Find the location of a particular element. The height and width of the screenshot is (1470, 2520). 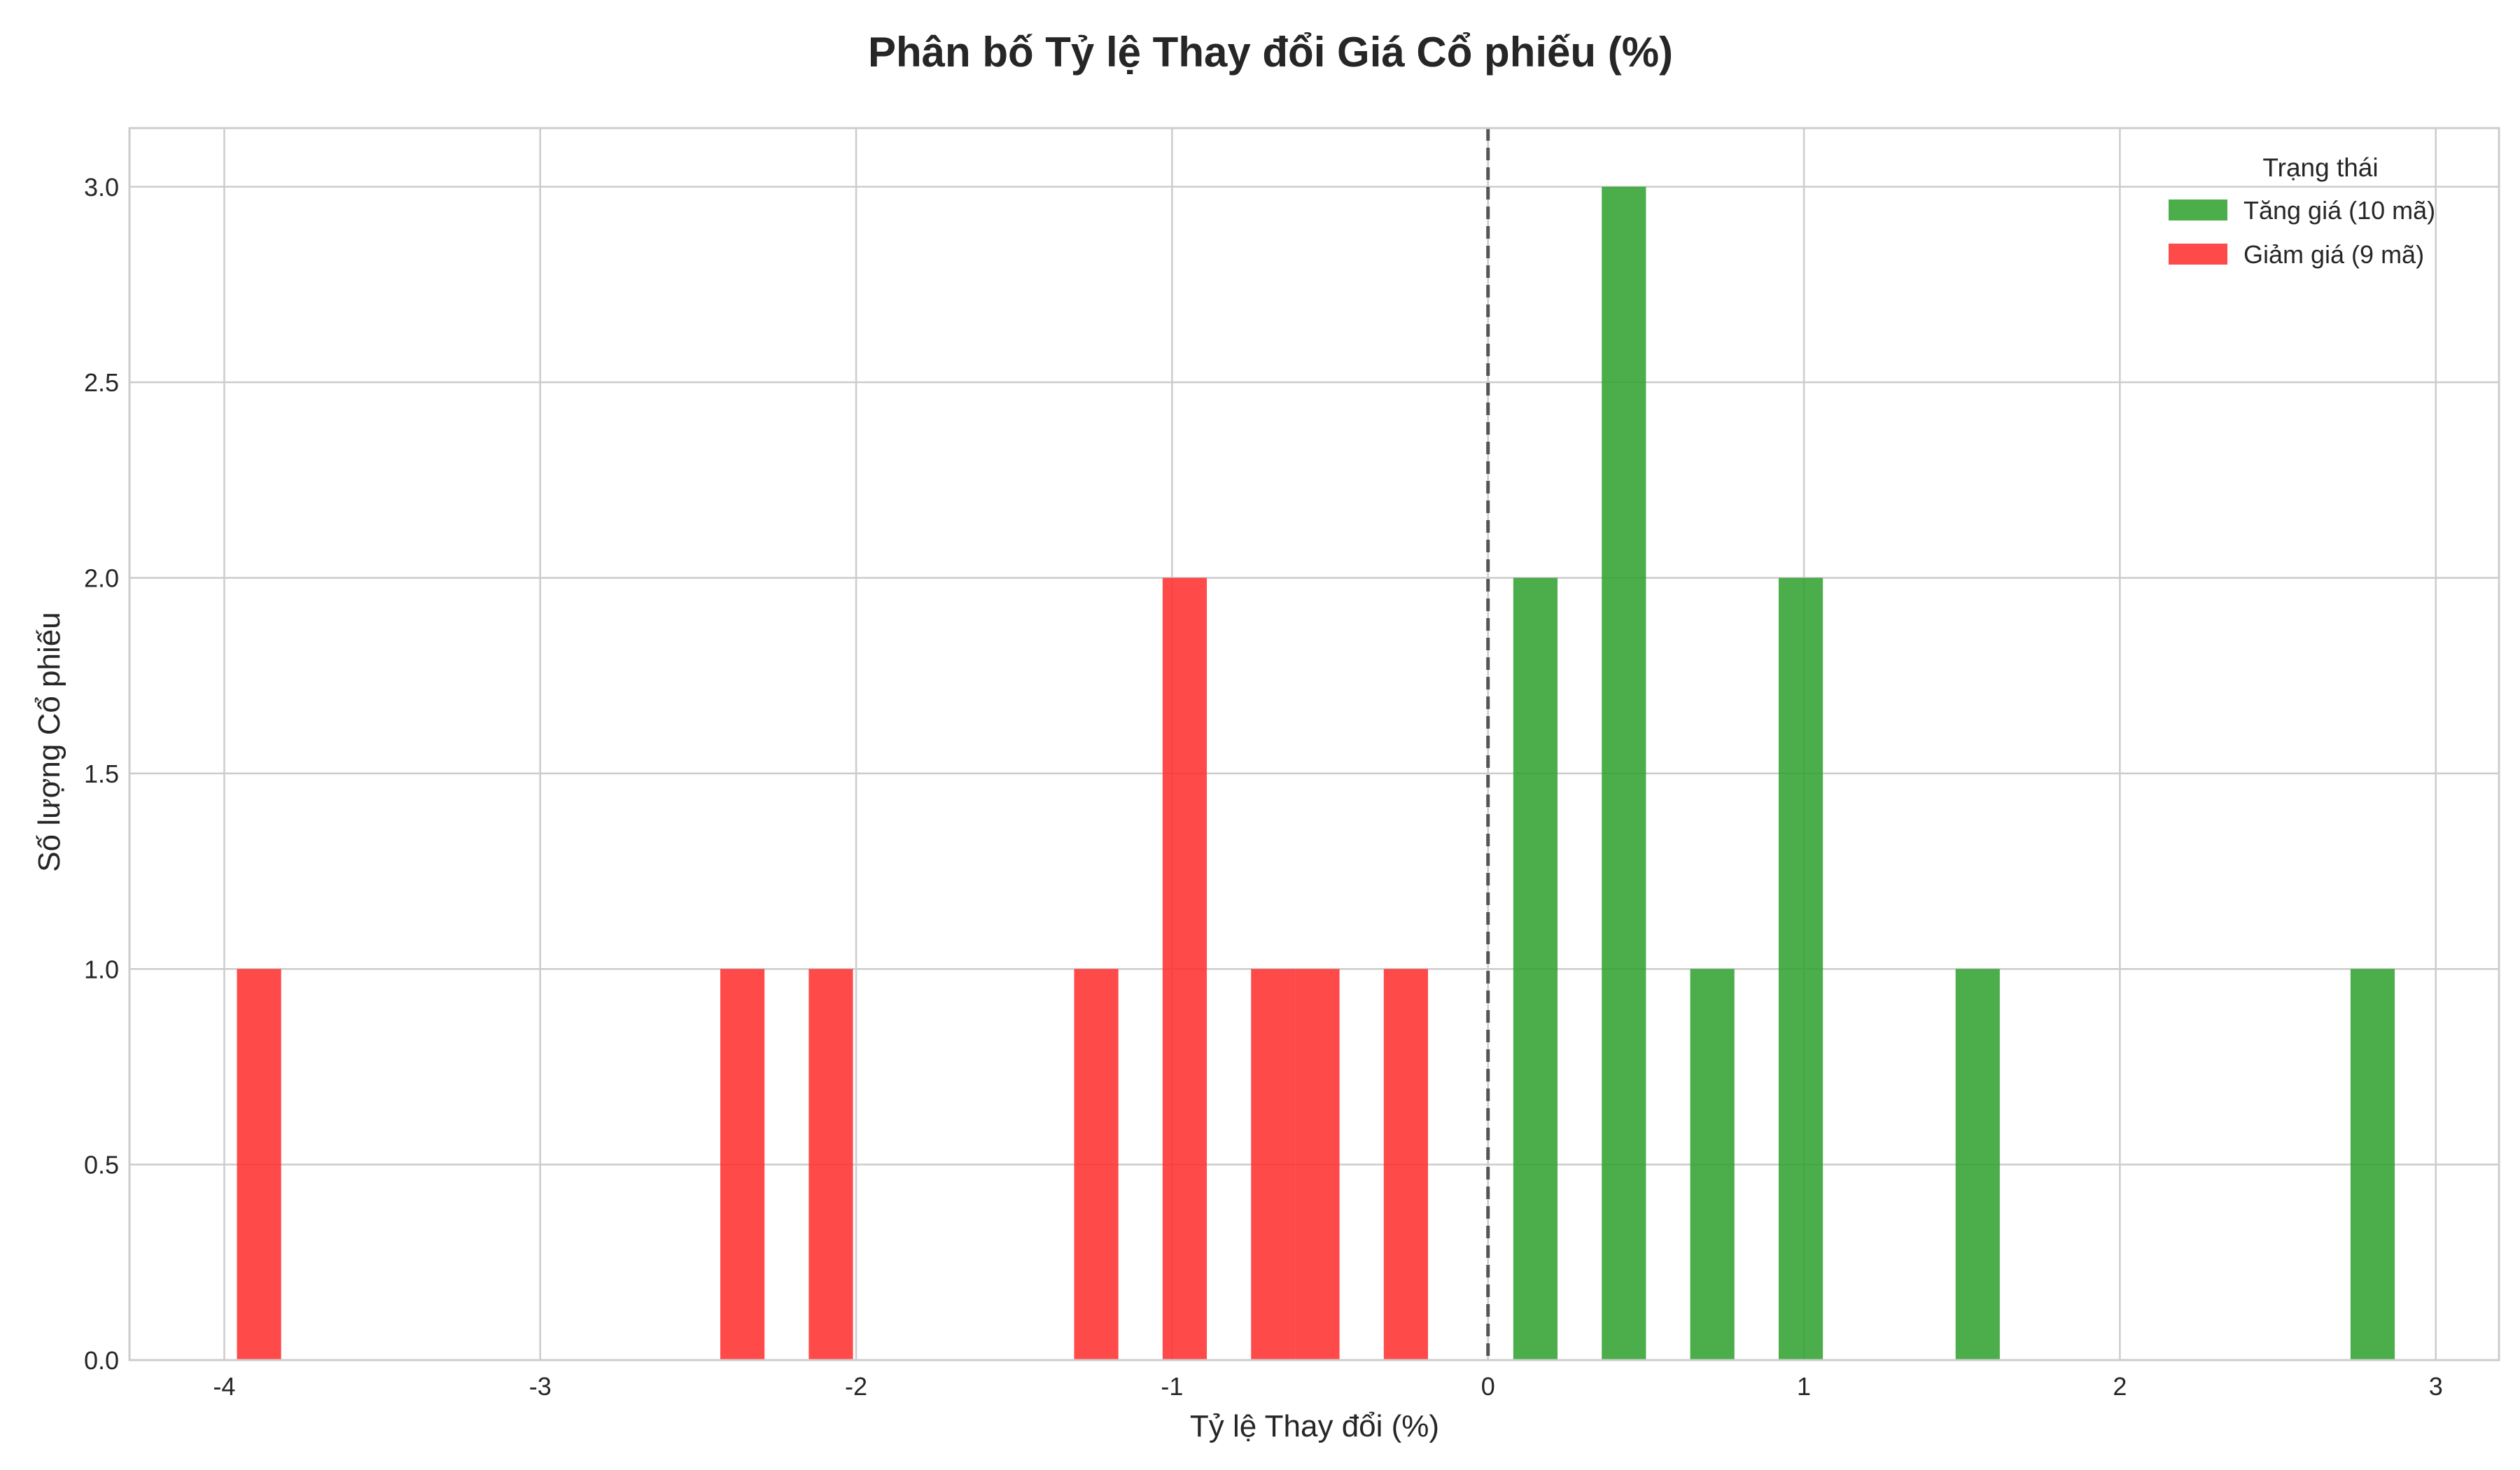

y-axis-label: Số lượng Cổ phiếu is located at coordinates (49, 742).